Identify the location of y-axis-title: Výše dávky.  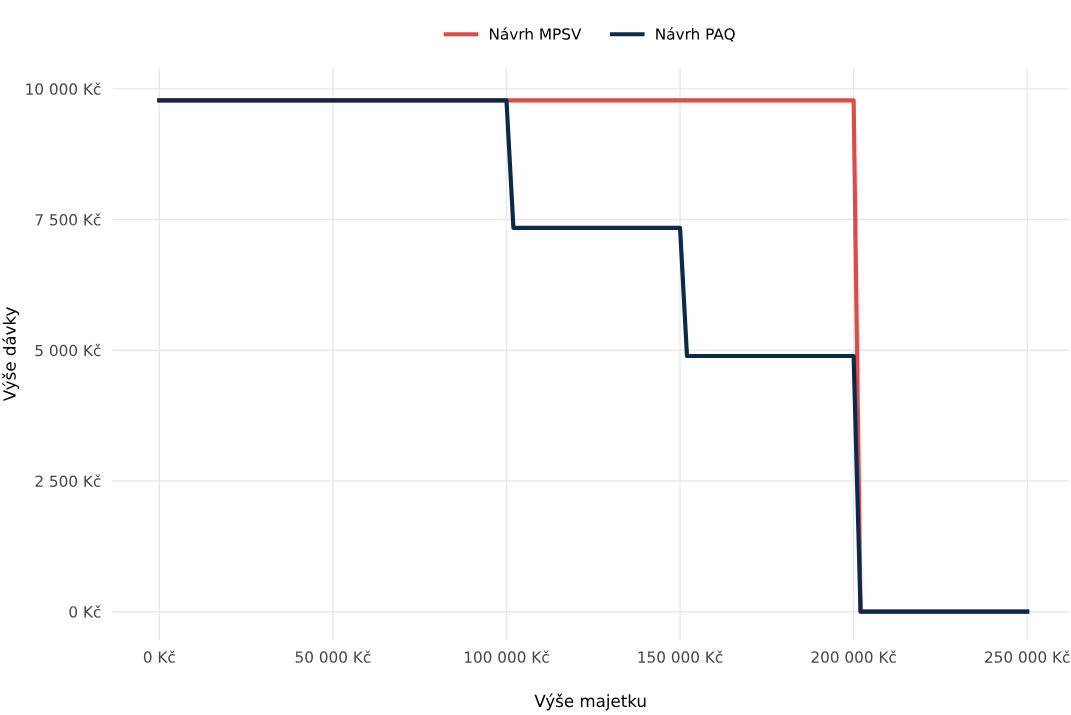
(11, 354).